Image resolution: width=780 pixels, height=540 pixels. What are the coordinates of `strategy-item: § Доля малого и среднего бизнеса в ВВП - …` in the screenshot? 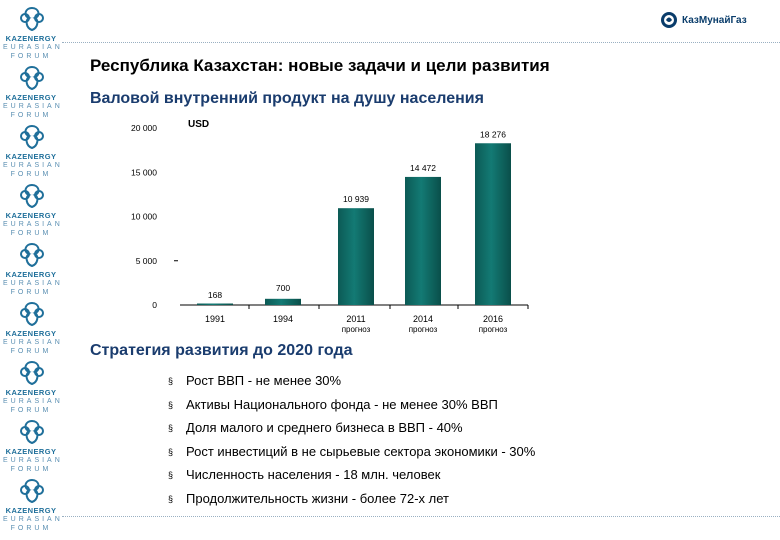 It's located at (351, 431).